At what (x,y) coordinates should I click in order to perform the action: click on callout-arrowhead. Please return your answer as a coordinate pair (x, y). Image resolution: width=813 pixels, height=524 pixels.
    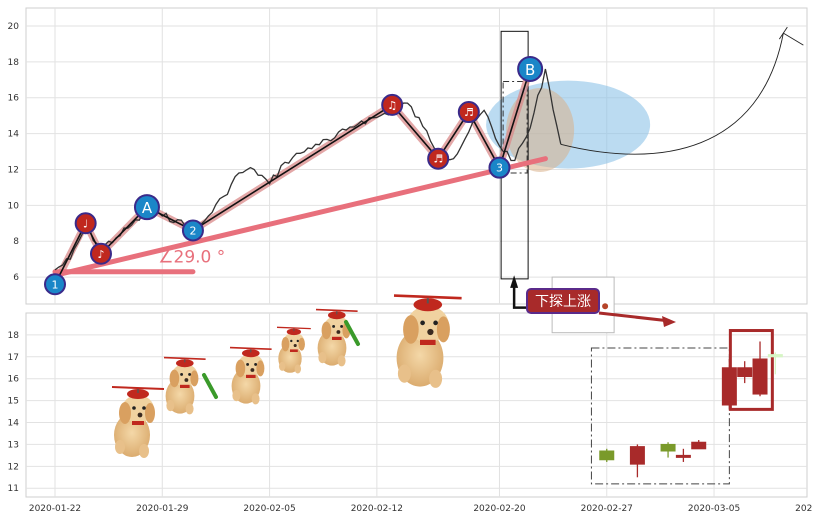
    Looking at the image, I should click on (669, 321).